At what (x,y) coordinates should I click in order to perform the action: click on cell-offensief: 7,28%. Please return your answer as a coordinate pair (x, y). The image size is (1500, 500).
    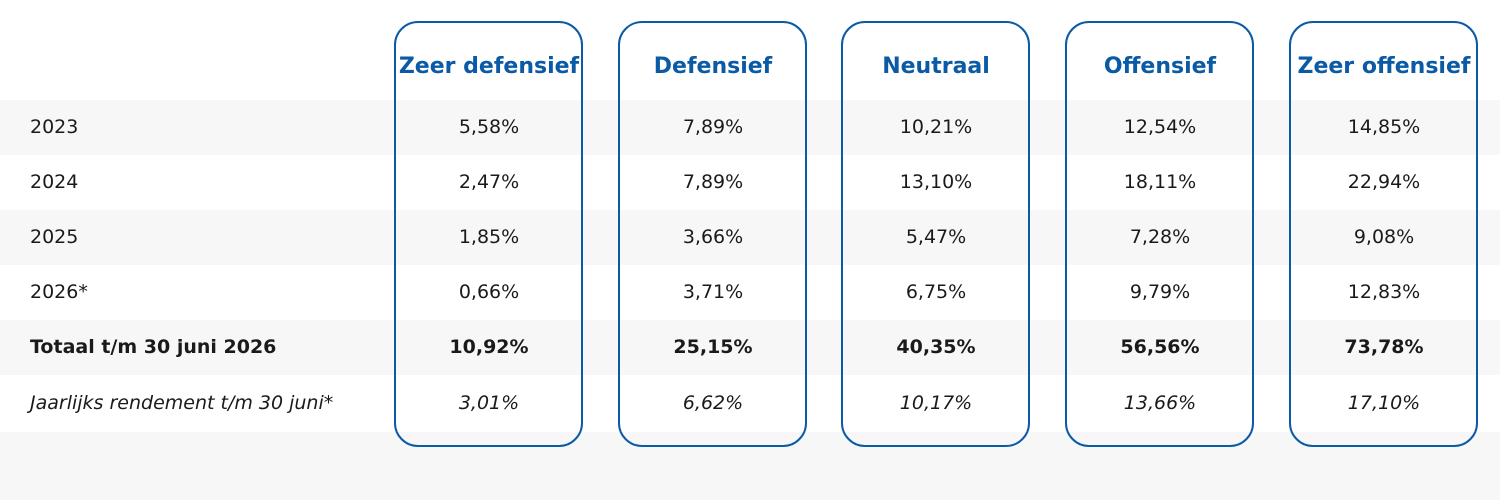
    Looking at the image, I should click on (1160, 237).